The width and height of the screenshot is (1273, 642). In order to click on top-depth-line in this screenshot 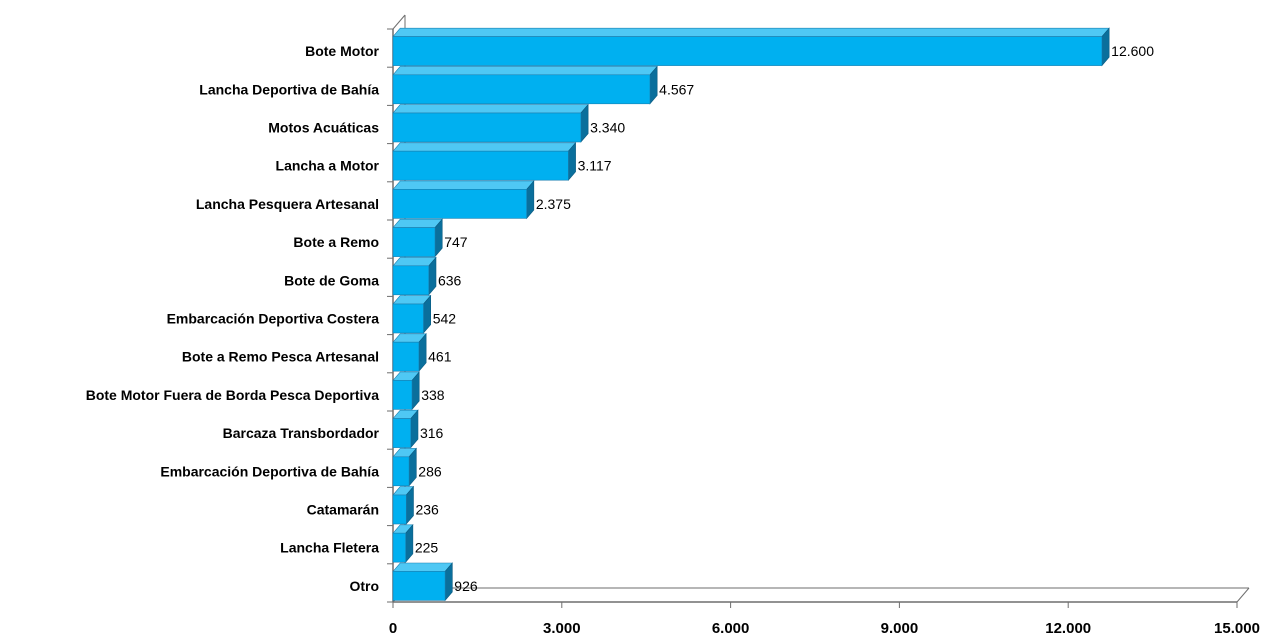, I will do `click(399, 22)`.